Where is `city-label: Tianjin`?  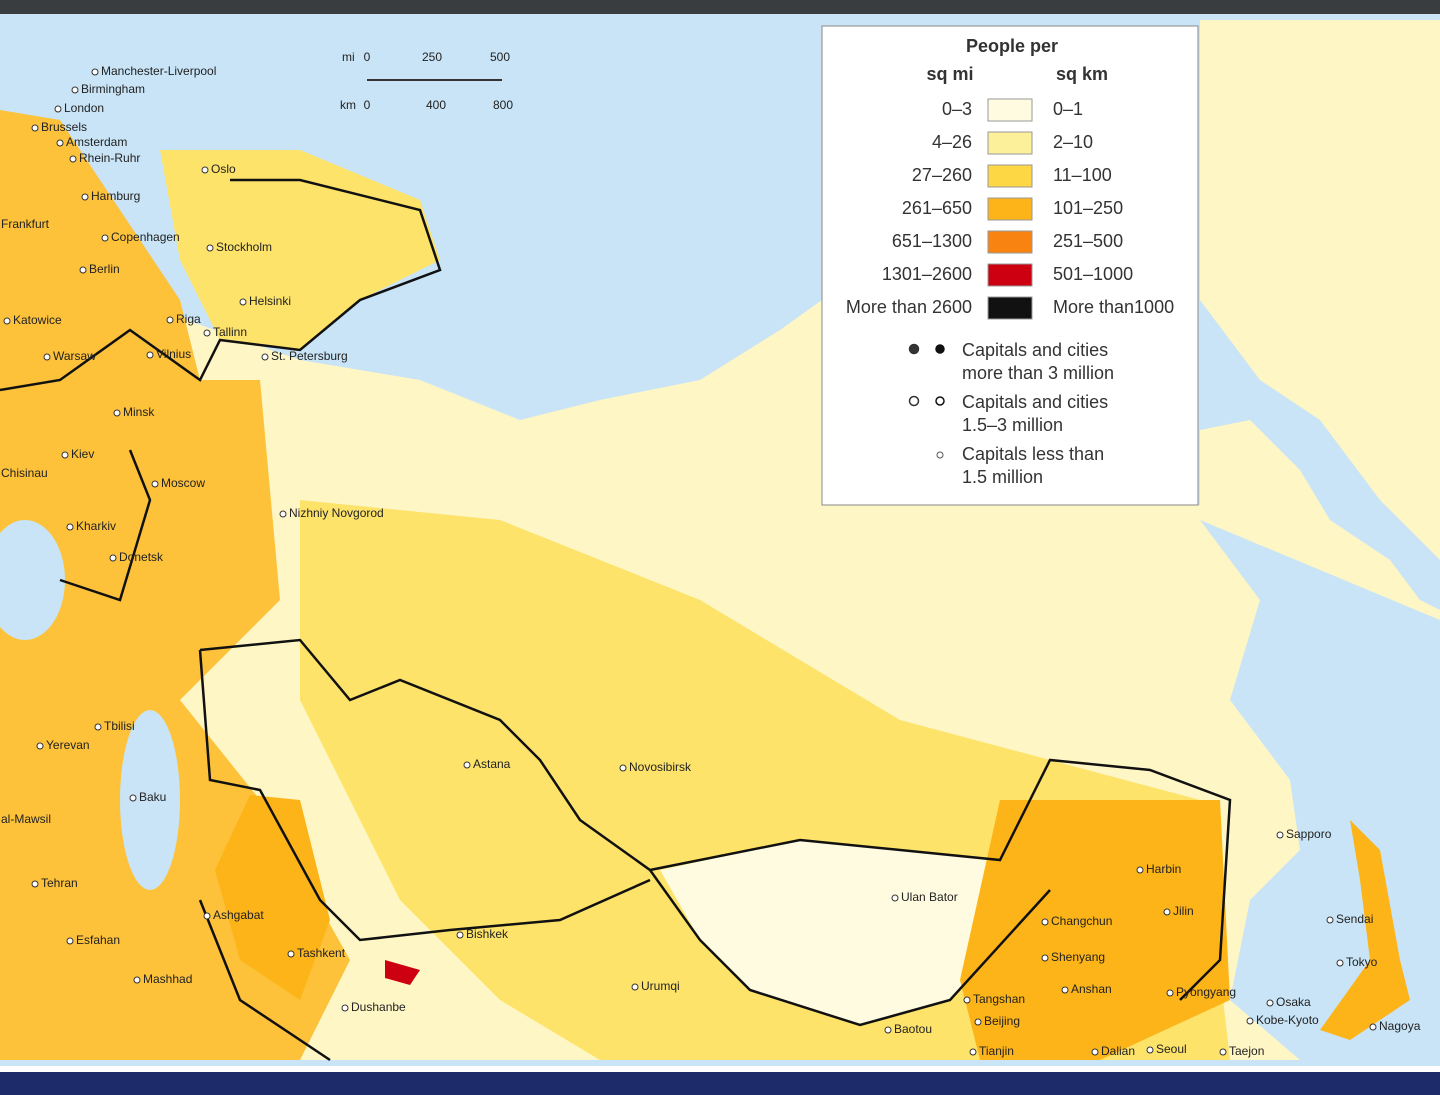
city-label: Tianjin is located at coordinates (996, 1051).